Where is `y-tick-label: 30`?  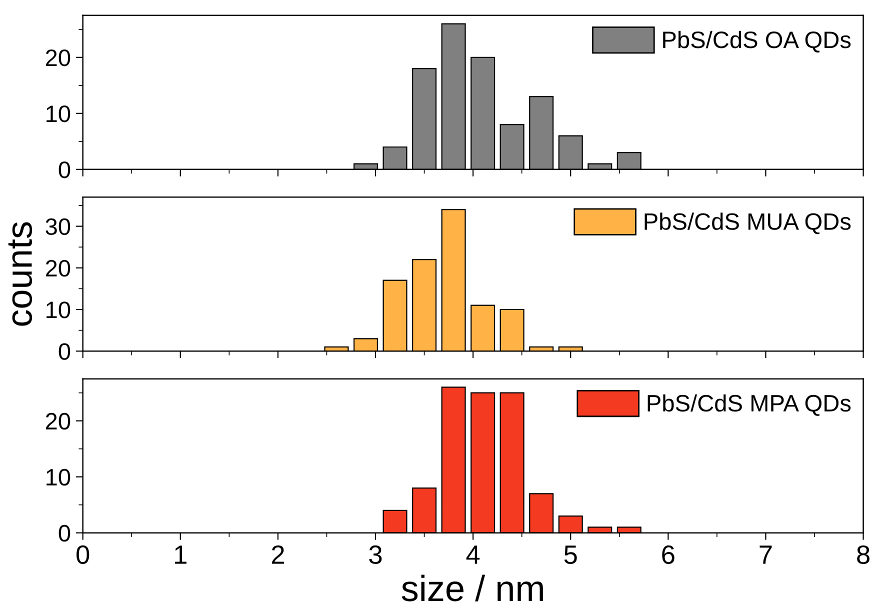
y-tick-label: 30 is located at coordinates (58, 227).